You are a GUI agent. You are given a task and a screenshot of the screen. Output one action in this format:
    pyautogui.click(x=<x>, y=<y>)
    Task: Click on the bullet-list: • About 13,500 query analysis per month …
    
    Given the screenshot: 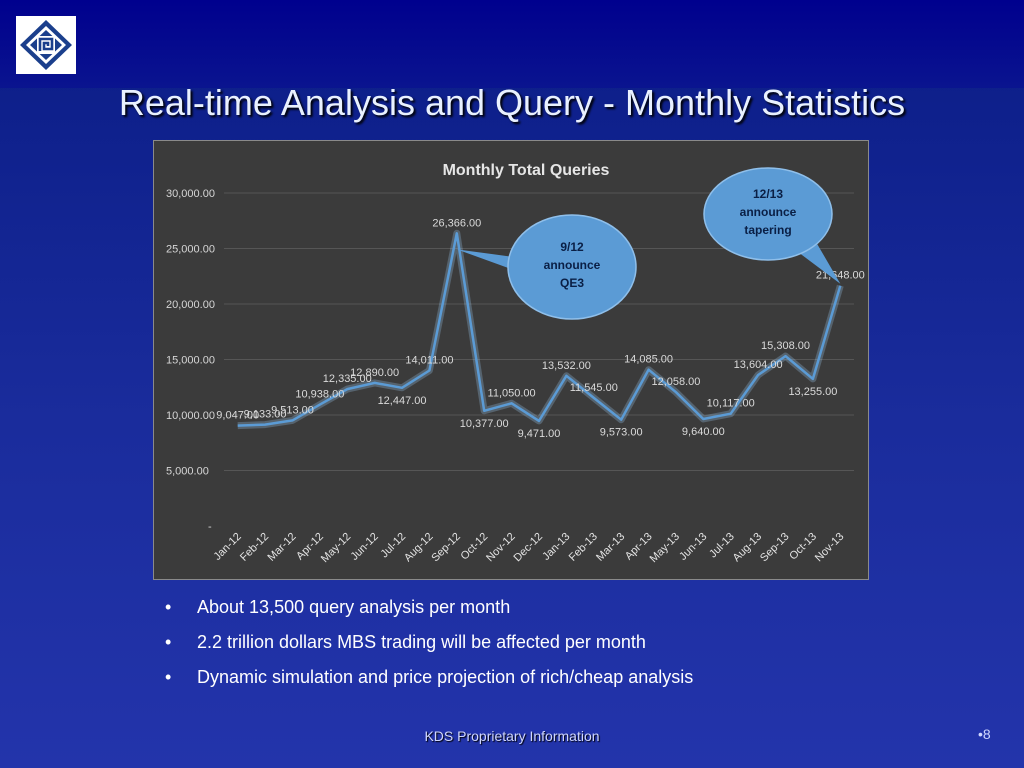 What is the action you would take?
    pyautogui.click(x=429, y=646)
    